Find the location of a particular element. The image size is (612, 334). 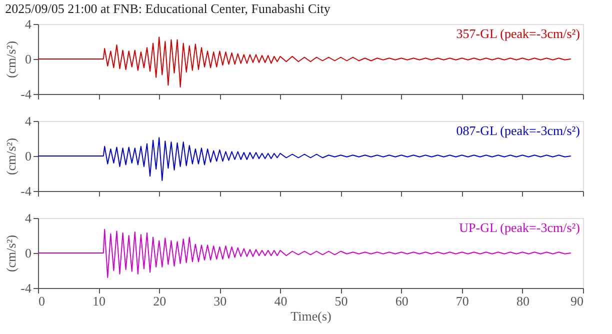

x-tick-label: 90 is located at coordinates (577, 301).